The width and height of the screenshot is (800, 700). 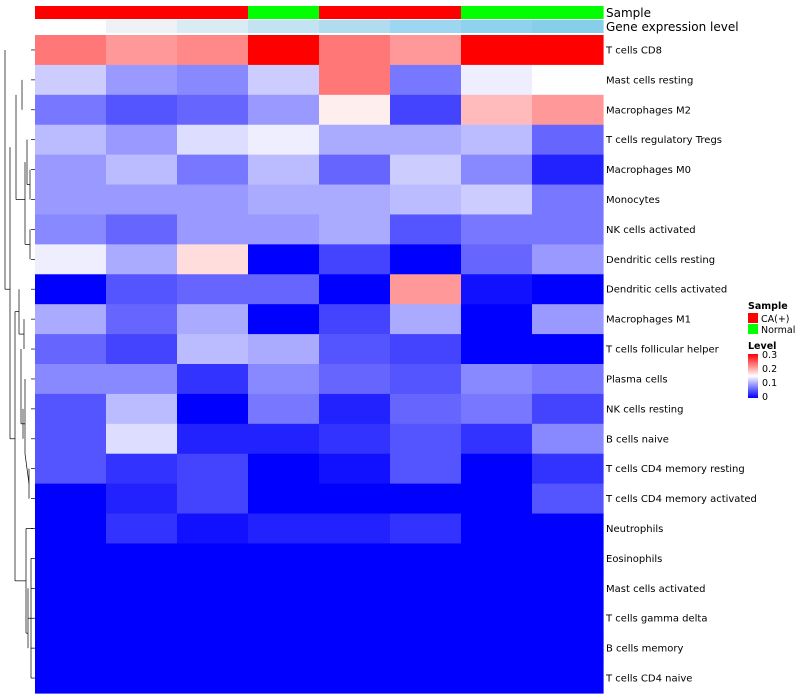 What do you see at coordinates (769, 383) in the screenshot?
I see `legend-level-tick-2: 0.1` at bounding box center [769, 383].